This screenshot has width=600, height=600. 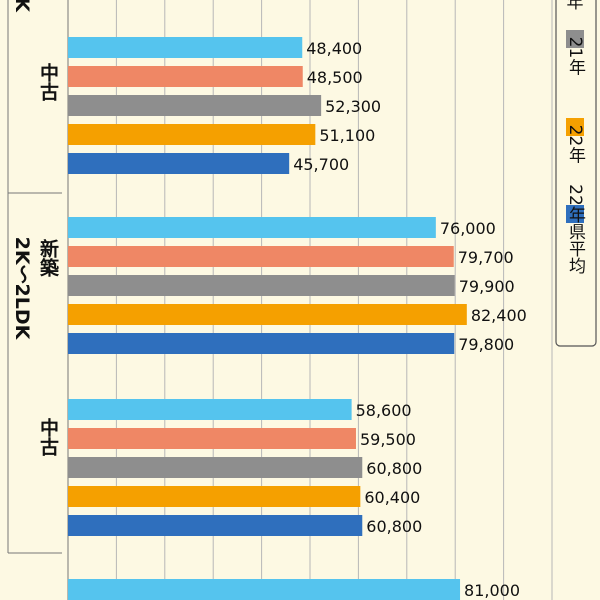 What do you see at coordinates (353, 106) in the screenshot?
I see `data-label: 52,300` at bounding box center [353, 106].